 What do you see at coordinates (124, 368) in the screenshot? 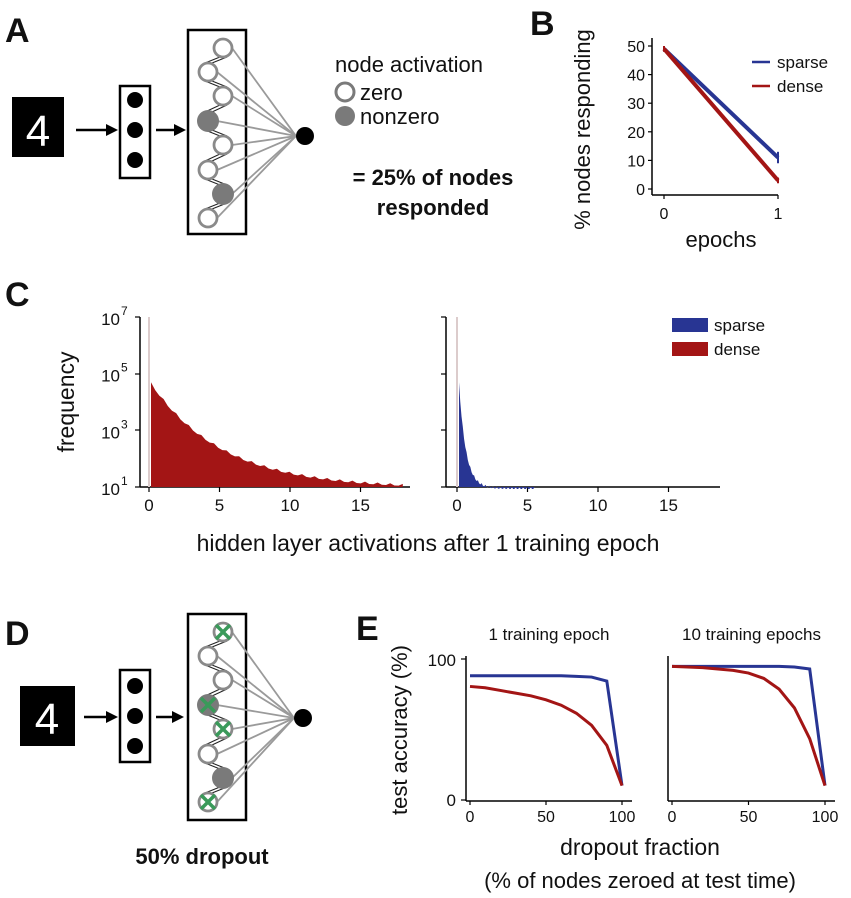
I see `y-tick-exponent: 5` at bounding box center [124, 368].